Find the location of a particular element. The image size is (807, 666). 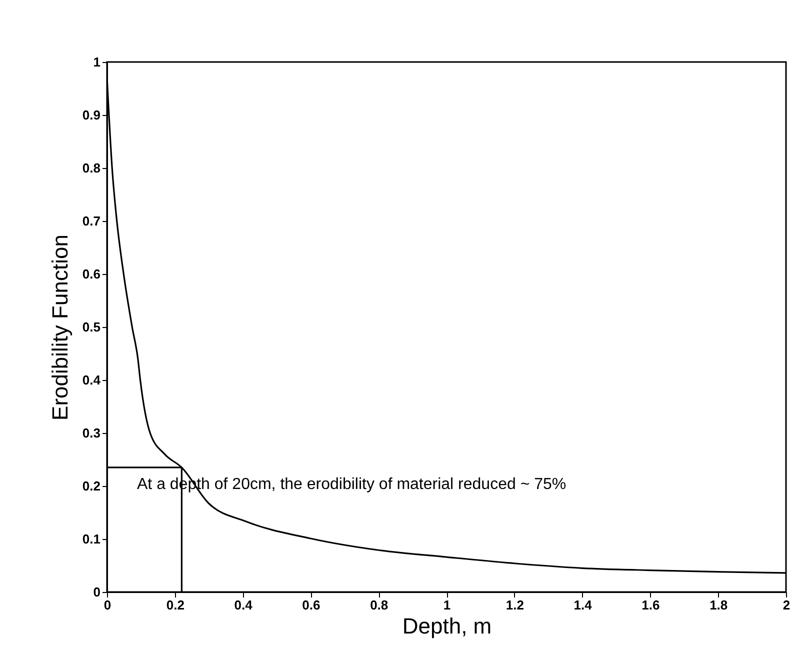

x-tick-label: 1.8 is located at coordinates (719, 605).